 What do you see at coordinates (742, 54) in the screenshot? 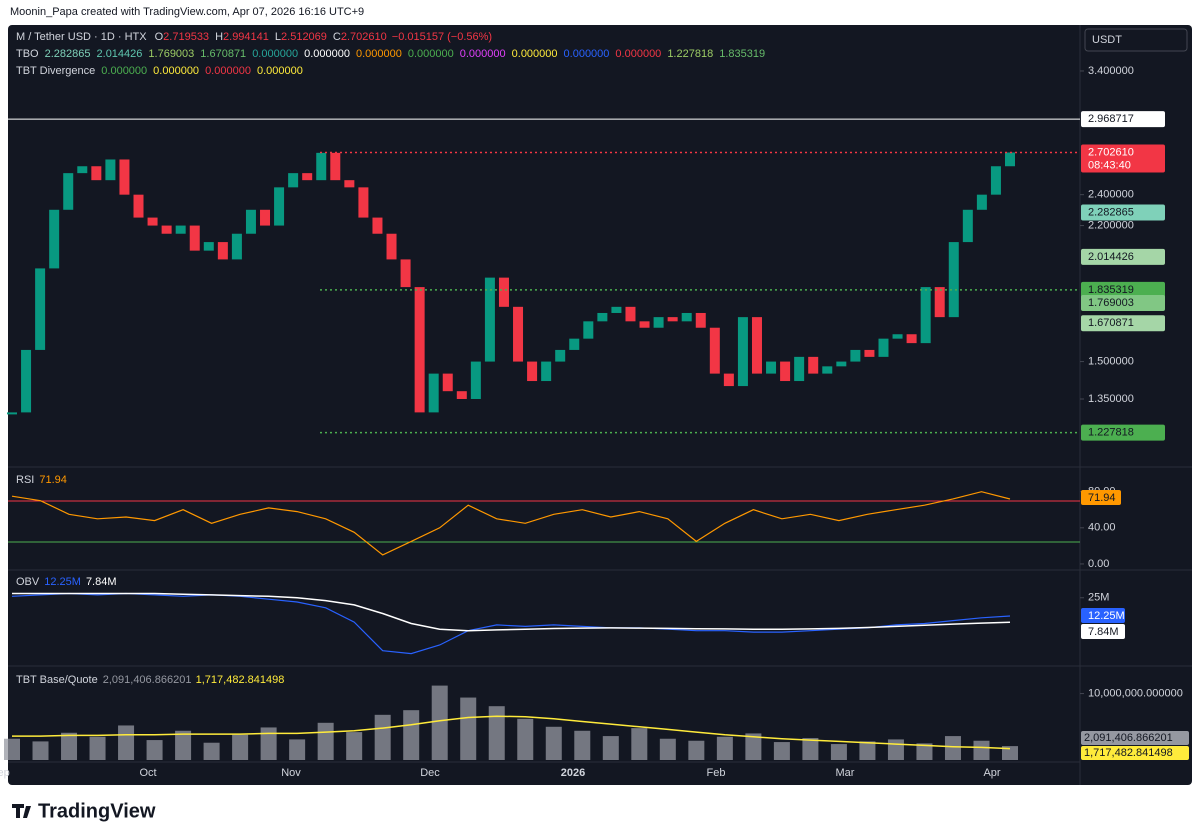
I see `indicator-value: 1.835319` at bounding box center [742, 54].